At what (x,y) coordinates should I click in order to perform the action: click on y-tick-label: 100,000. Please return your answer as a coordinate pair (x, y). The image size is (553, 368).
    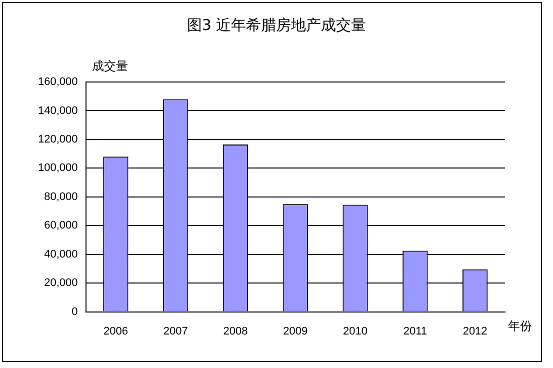
    Looking at the image, I should click on (58, 168).